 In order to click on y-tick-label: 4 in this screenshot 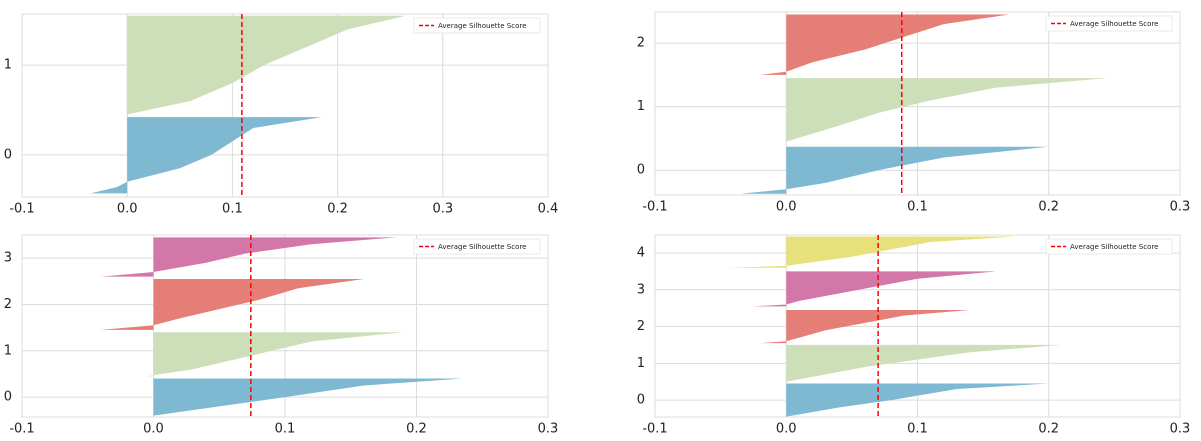, I will do `click(641, 253)`.